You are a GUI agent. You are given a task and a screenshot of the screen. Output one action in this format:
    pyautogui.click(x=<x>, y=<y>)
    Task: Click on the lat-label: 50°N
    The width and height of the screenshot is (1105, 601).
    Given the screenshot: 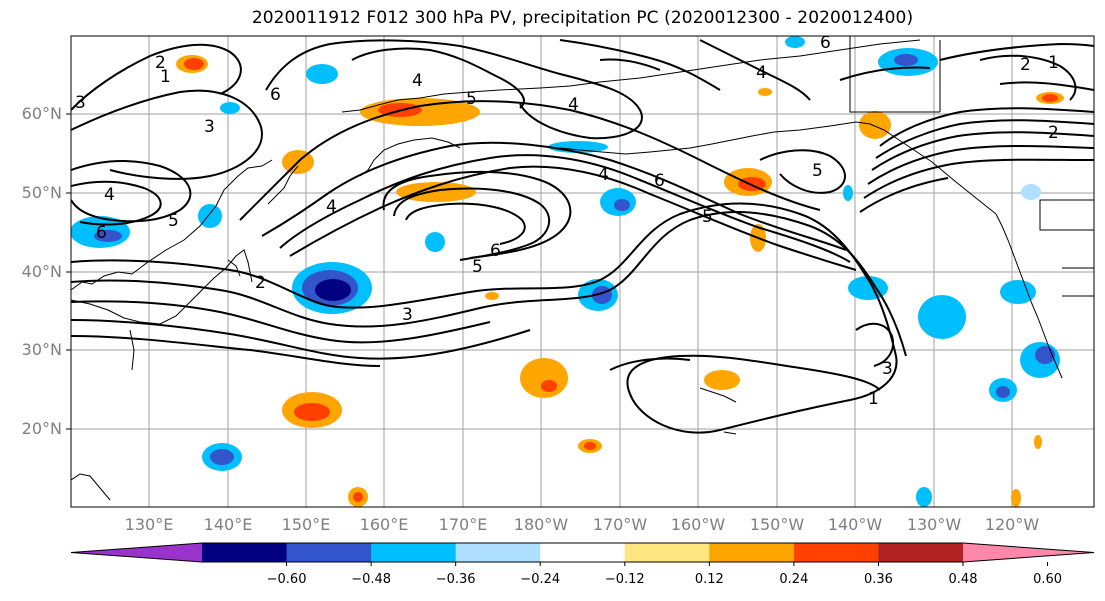 What is the action you would take?
    pyautogui.click(x=41, y=192)
    